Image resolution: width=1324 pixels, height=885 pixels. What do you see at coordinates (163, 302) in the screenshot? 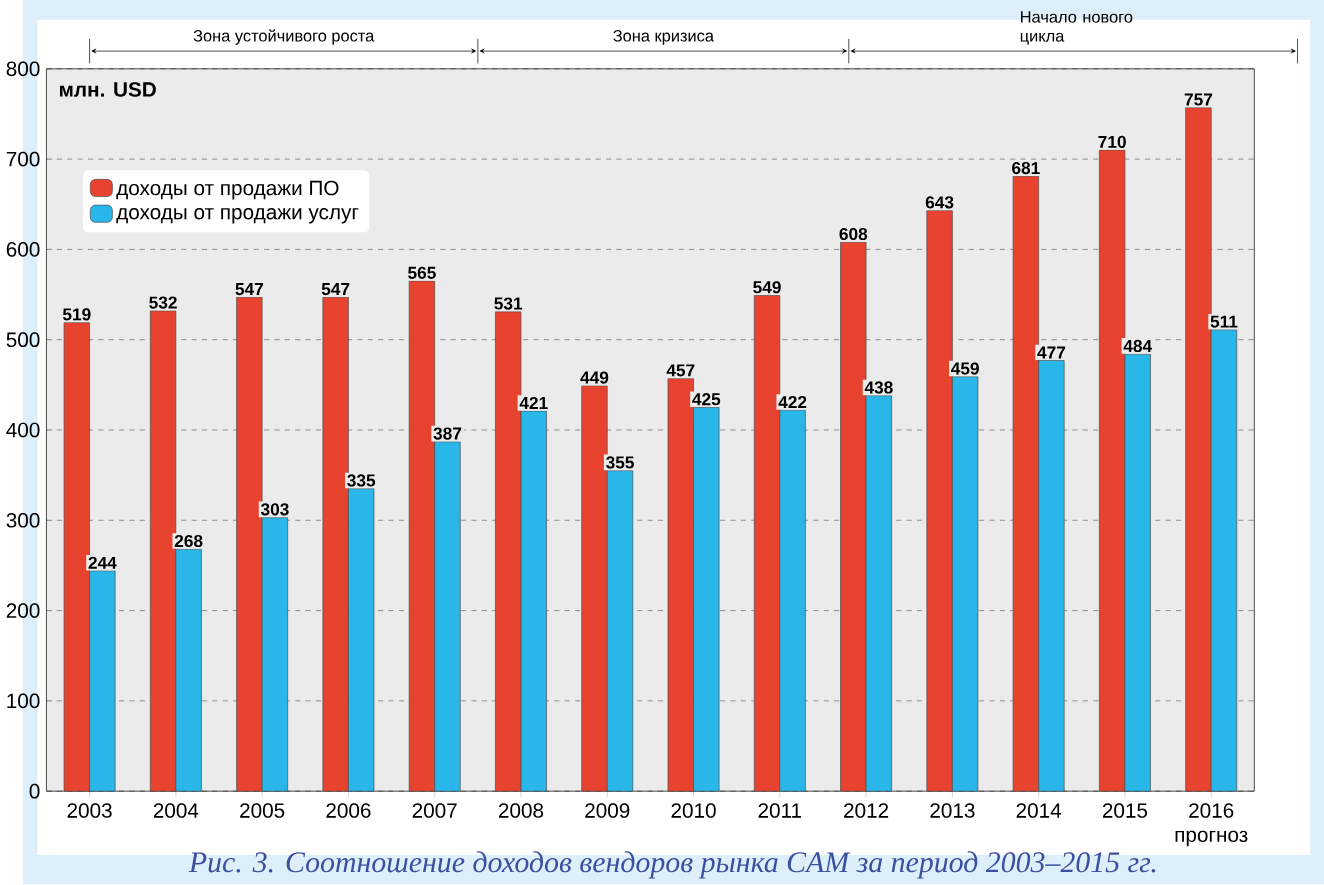
I see `data-label: 532` at bounding box center [163, 302].